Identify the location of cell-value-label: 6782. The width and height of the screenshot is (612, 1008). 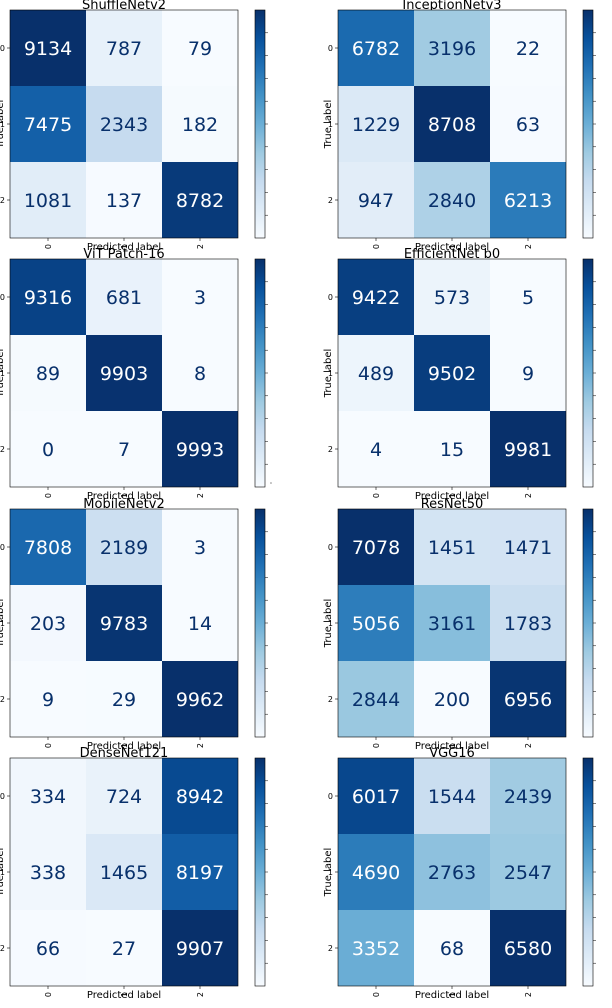
(376, 49).